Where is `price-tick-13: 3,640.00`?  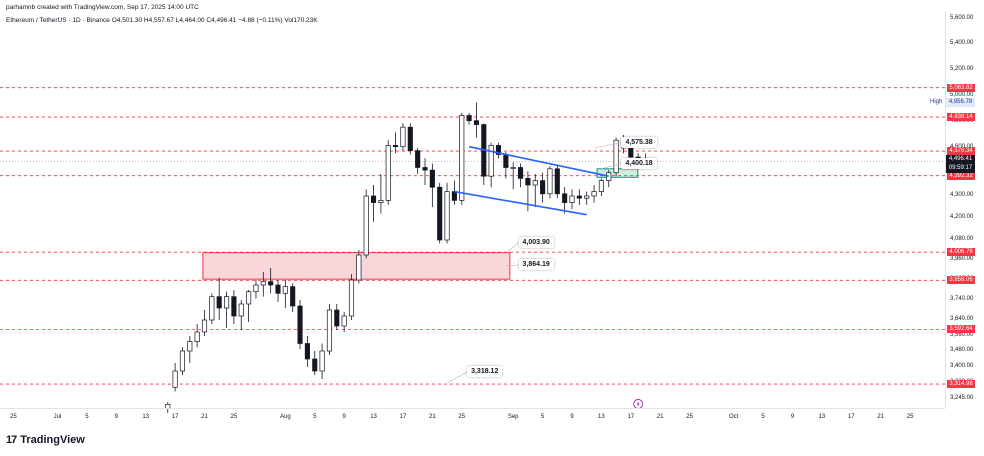 price-tick-13: 3,640.00 is located at coordinates (962, 319).